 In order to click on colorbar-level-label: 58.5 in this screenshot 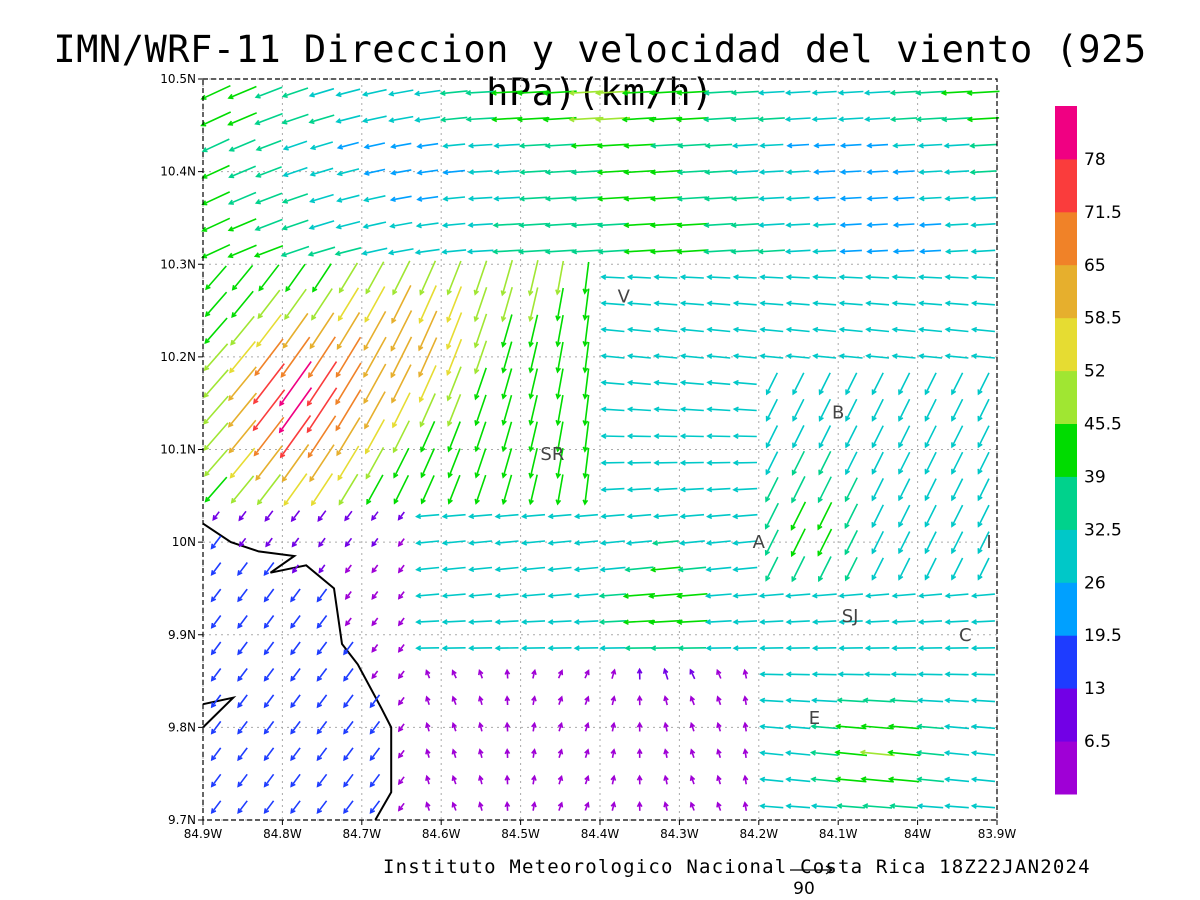, I will do `click(1103, 319)`.